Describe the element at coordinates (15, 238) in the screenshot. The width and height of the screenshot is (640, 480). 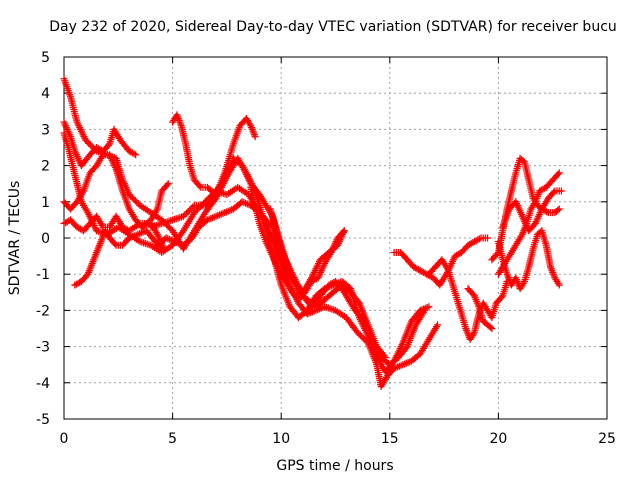
I see `y-axis-label: SDTVAR / TECUs` at that location.